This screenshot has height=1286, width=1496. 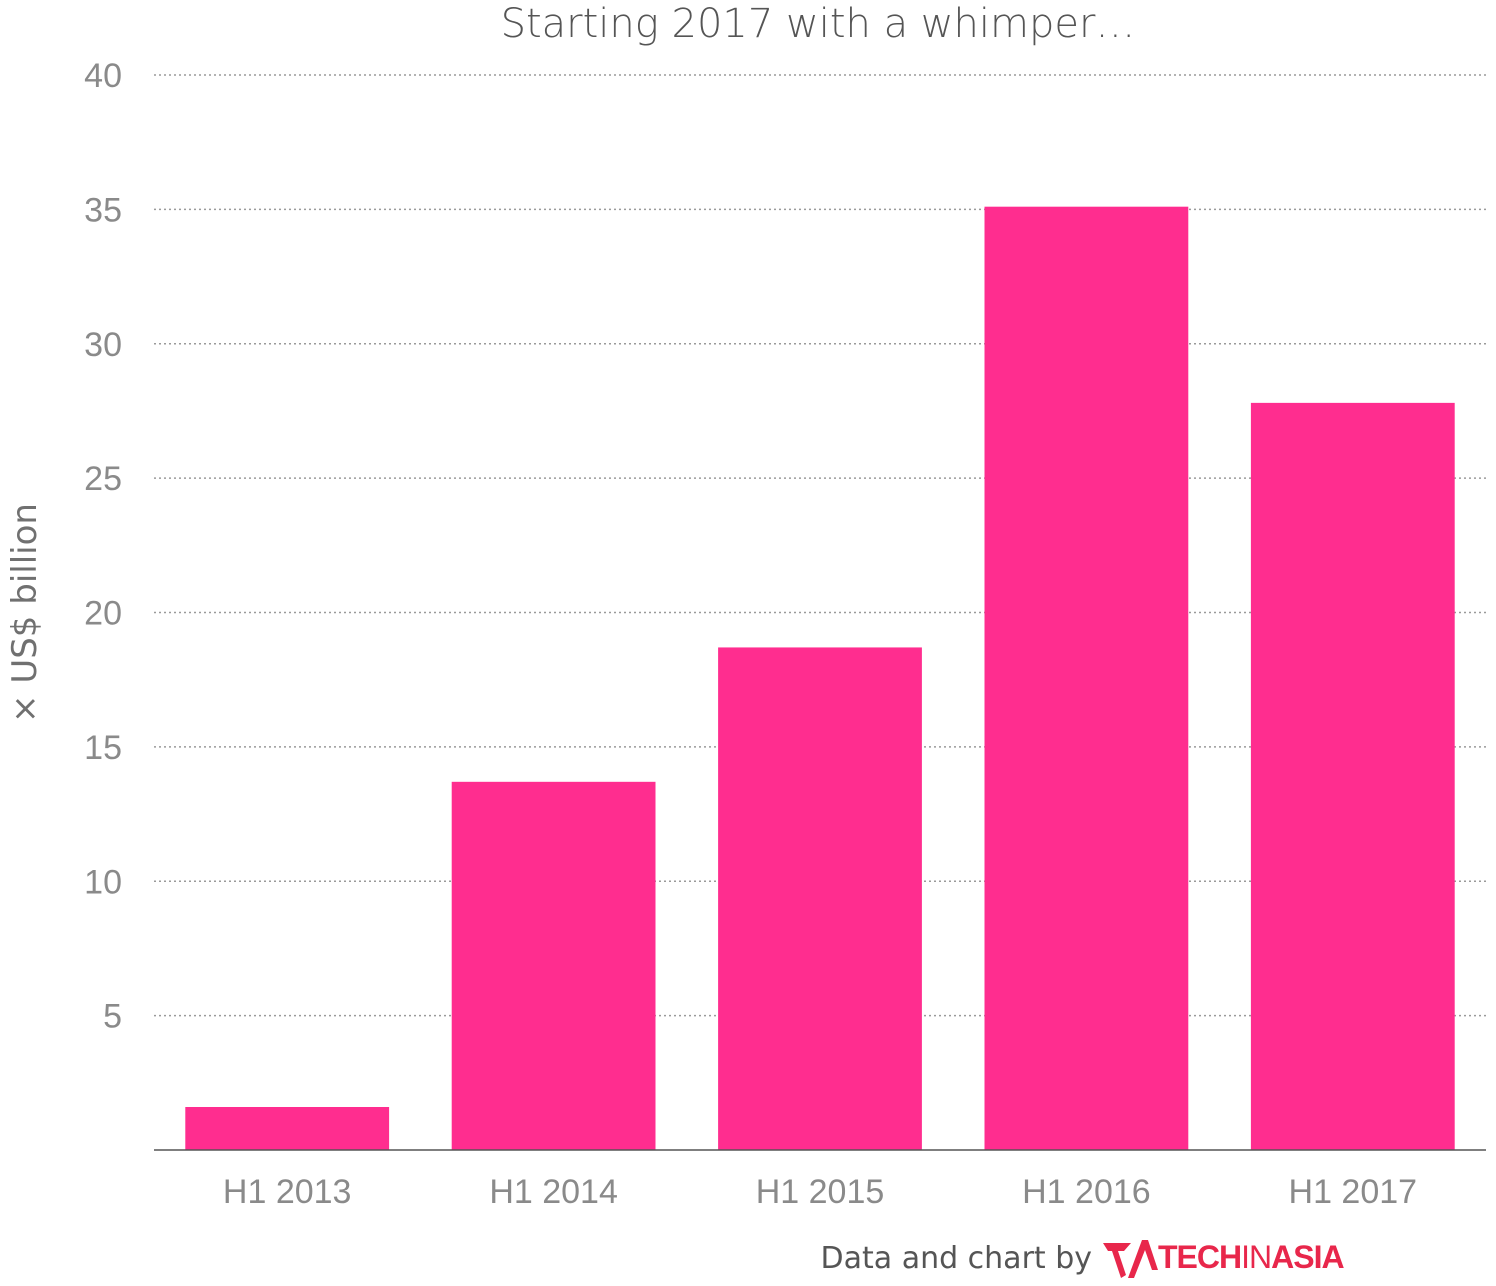 I want to click on techinasia-logo-icon, so click(x=1130, y=1259).